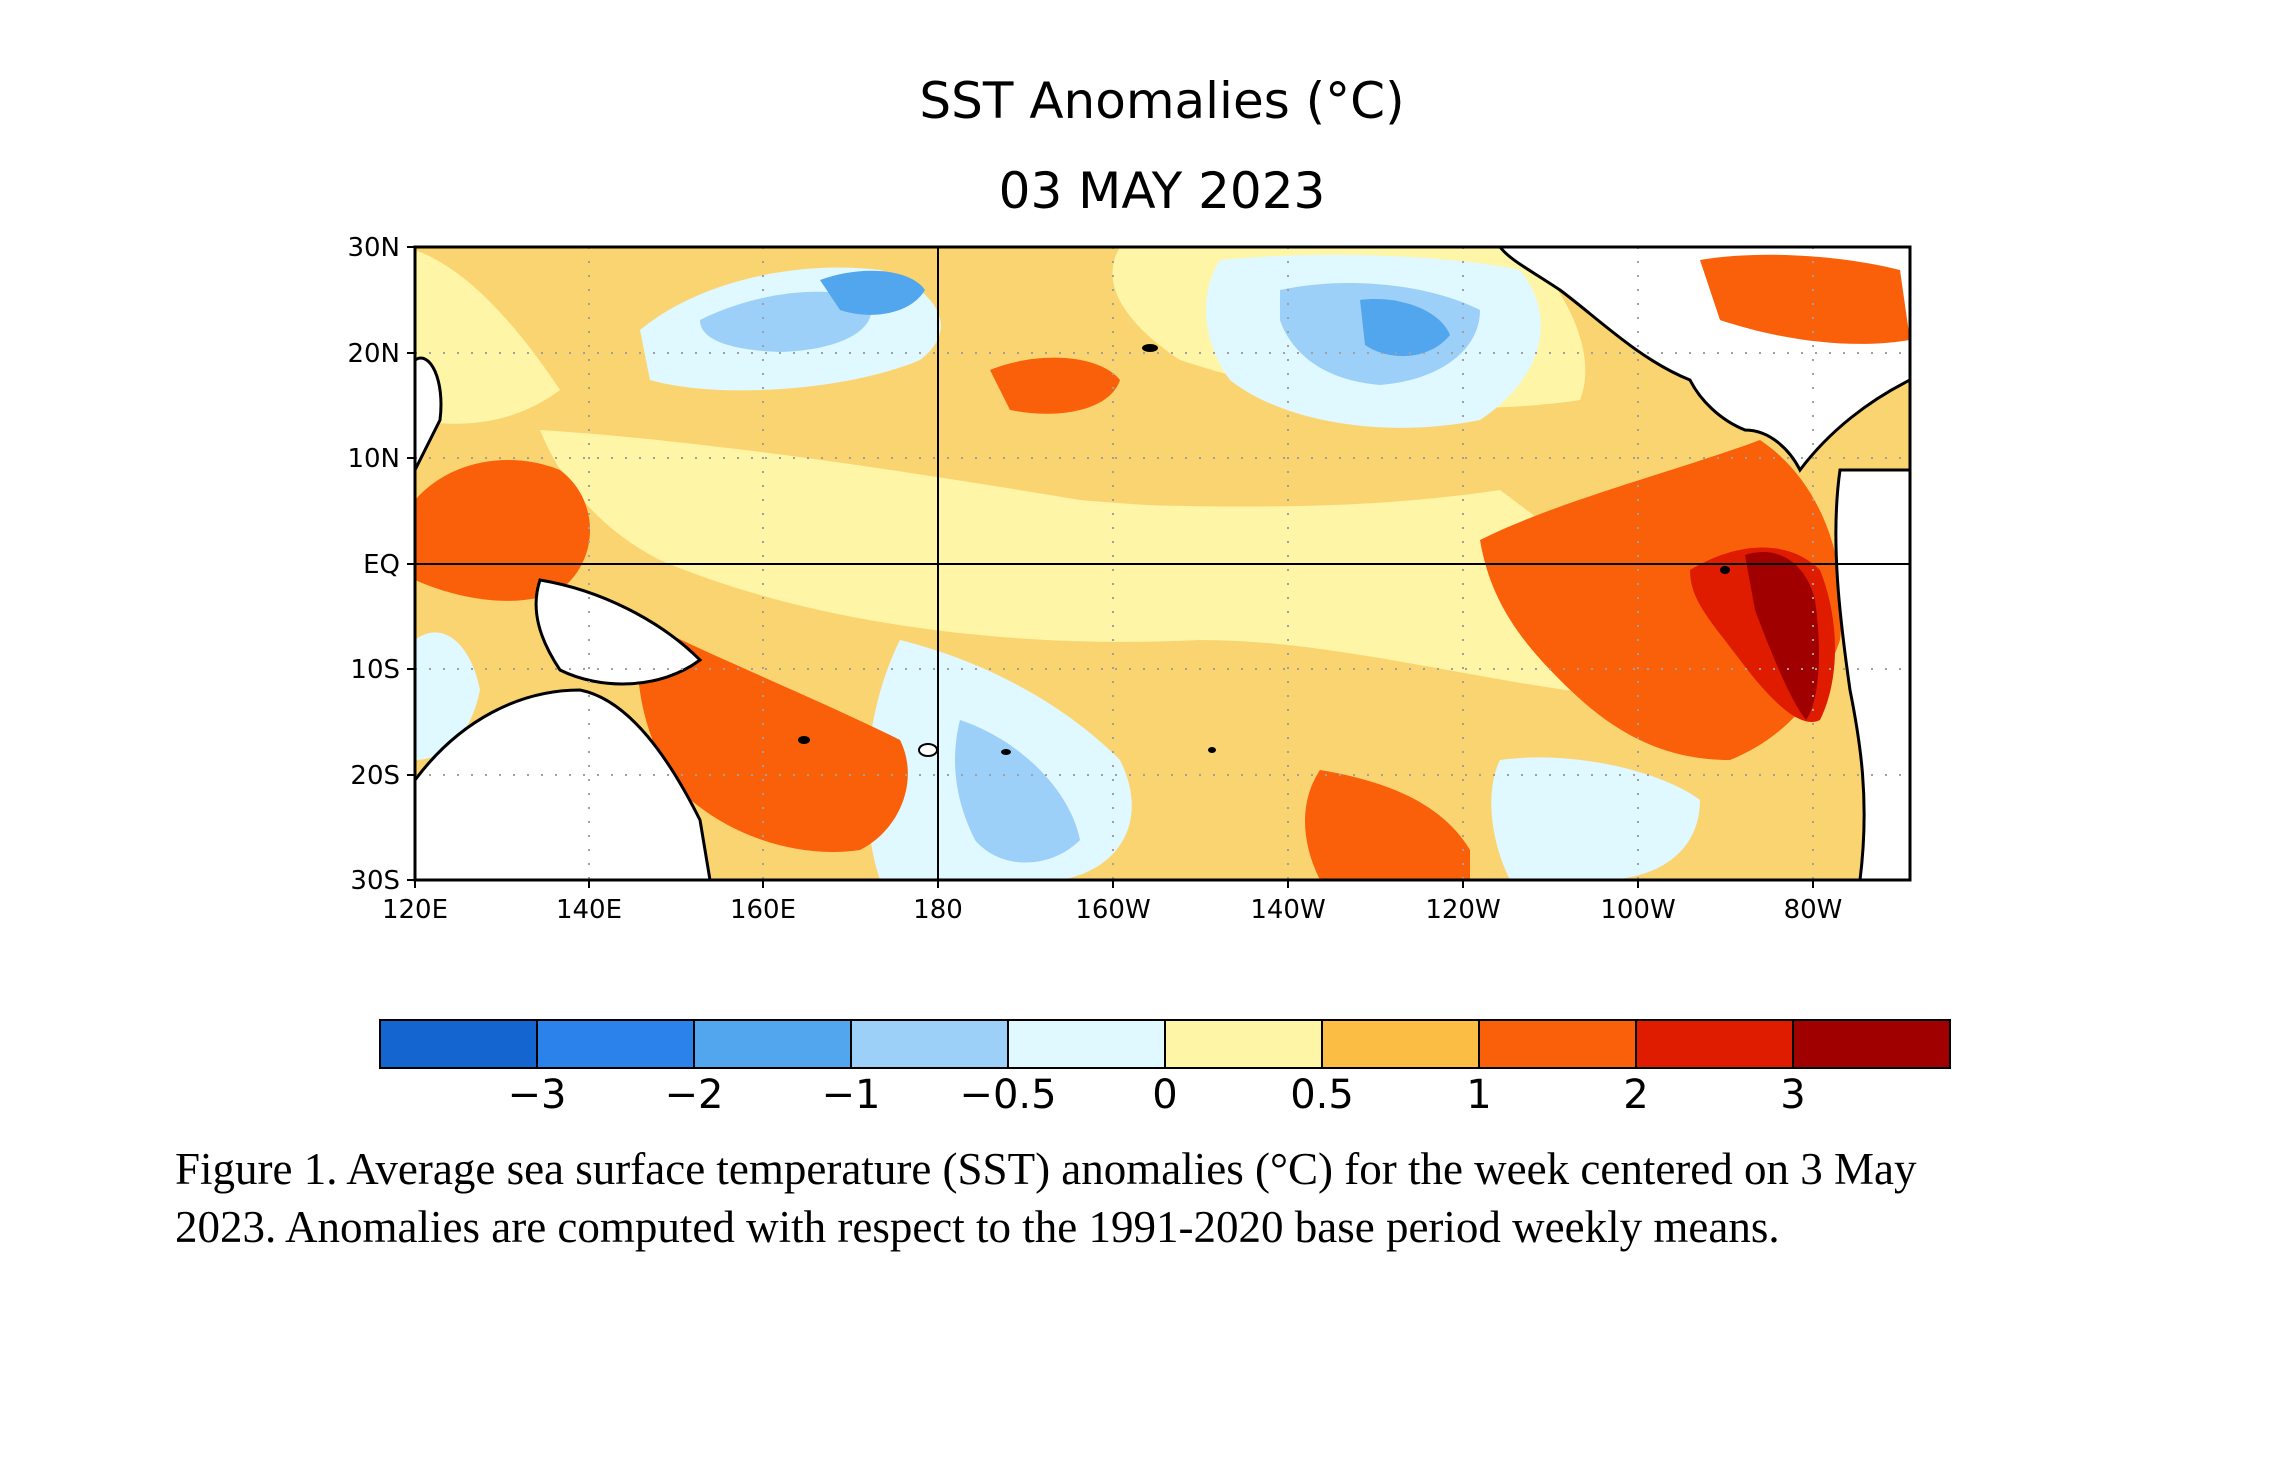 This screenshot has width=2295, height=1484. Describe the element at coordinates (1813, 910) in the screenshot. I see `lon-label: 80W` at that location.